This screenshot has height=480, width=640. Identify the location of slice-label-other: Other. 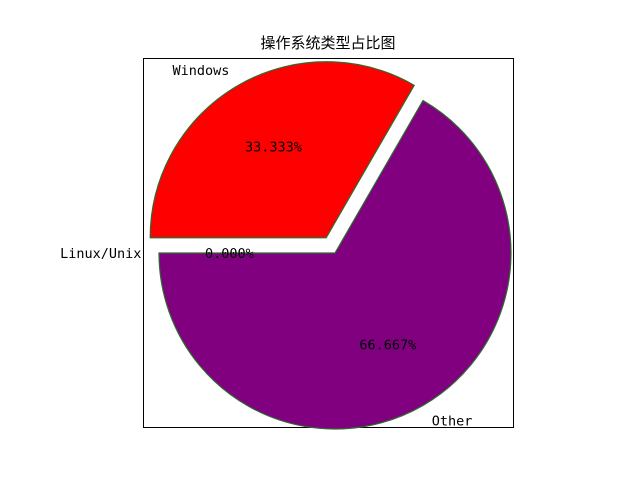
(452, 422).